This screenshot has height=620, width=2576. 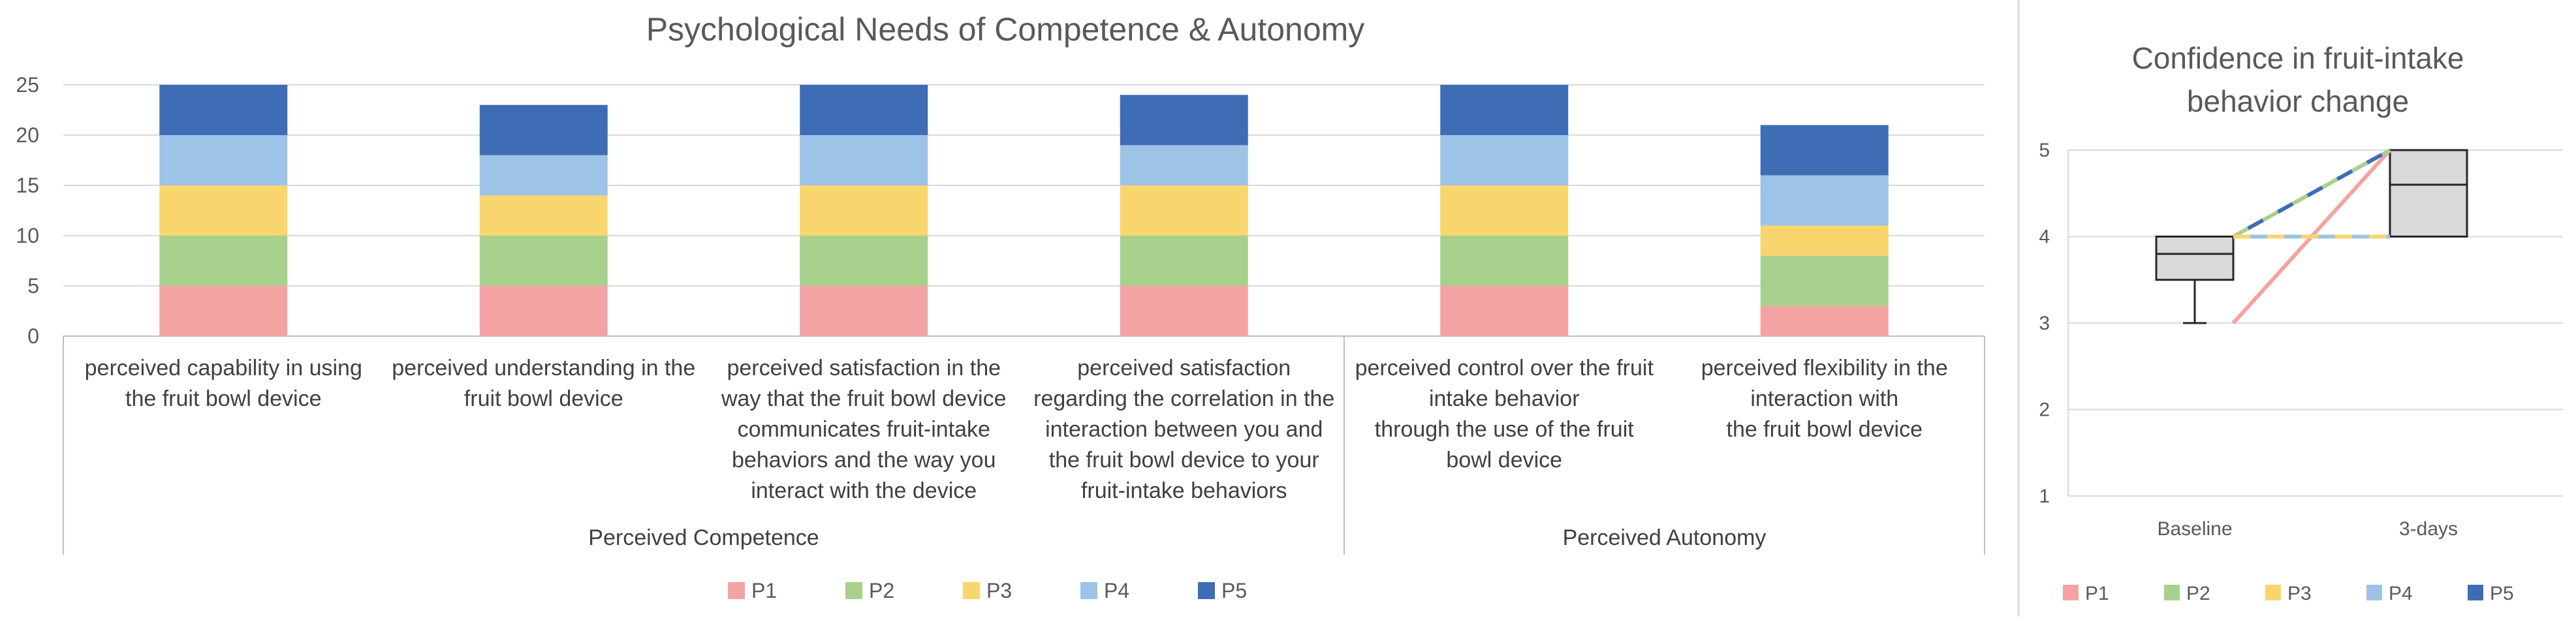 What do you see at coordinates (2298, 101) in the screenshot?
I see `chart-title: behavior change` at bounding box center [2298, 101].